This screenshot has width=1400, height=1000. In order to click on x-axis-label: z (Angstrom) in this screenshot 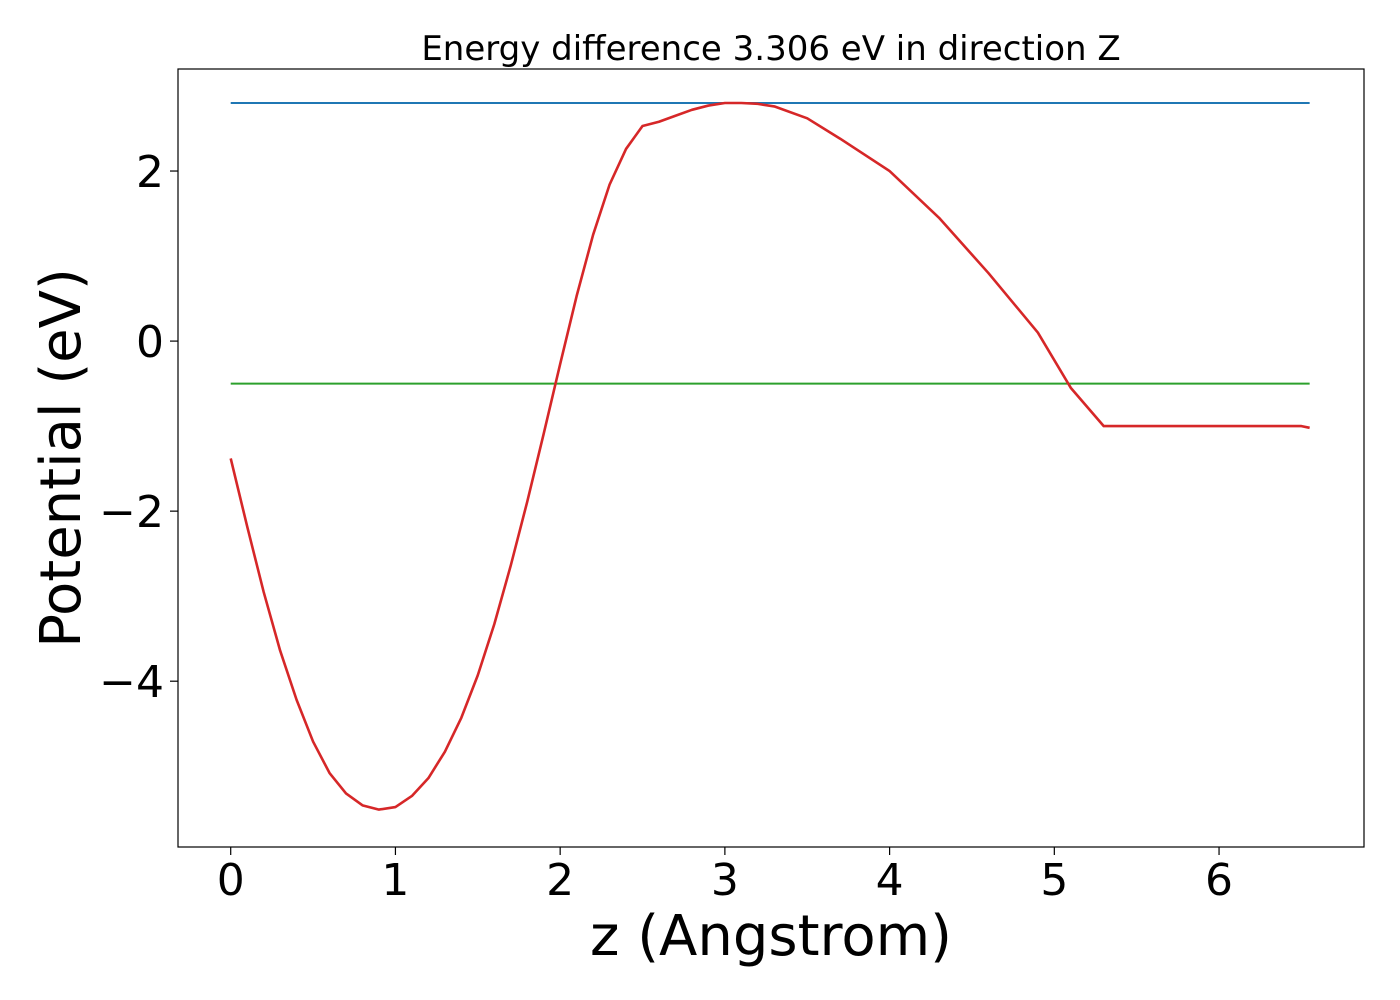, I will do `click(771, 936)`.